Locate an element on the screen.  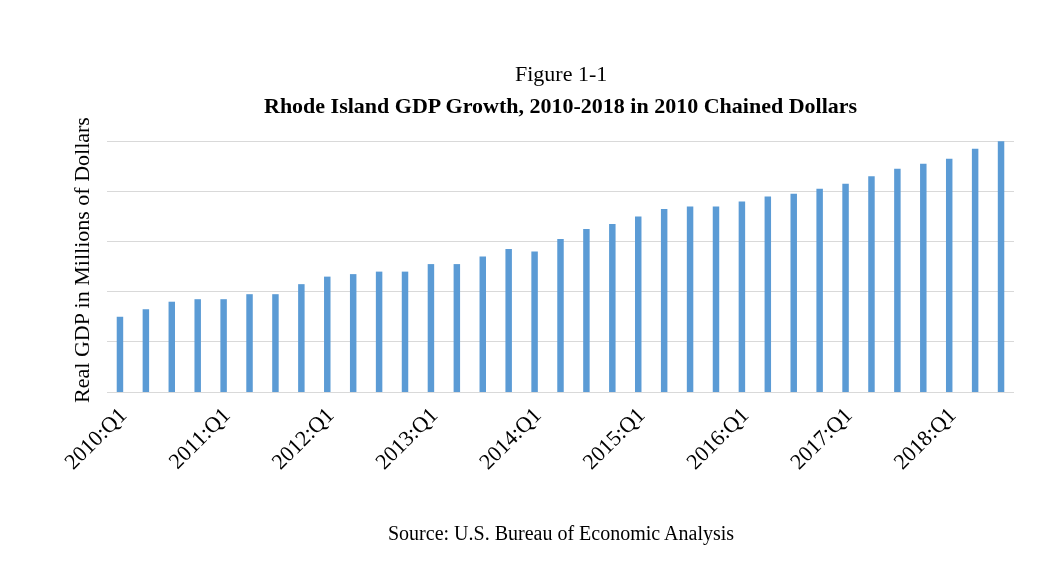
chart-subtitle: Rhode Island GDP Growth, 2010-2018 in 2010 Chained Dollars is located at coordinates (561, 105).